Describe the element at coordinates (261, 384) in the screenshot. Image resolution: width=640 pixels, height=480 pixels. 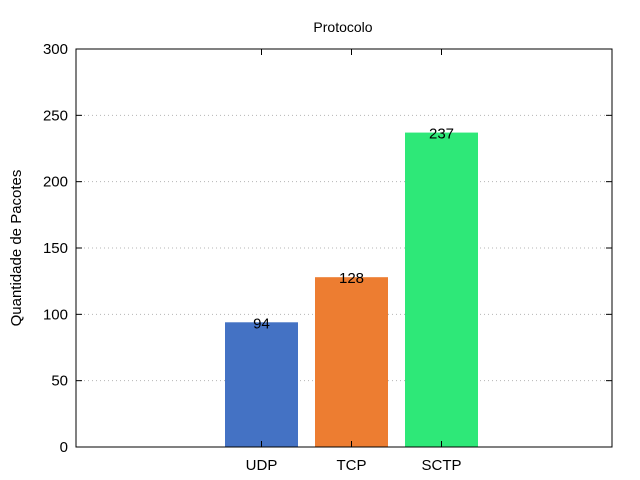
I see `bar-udp` at that location.